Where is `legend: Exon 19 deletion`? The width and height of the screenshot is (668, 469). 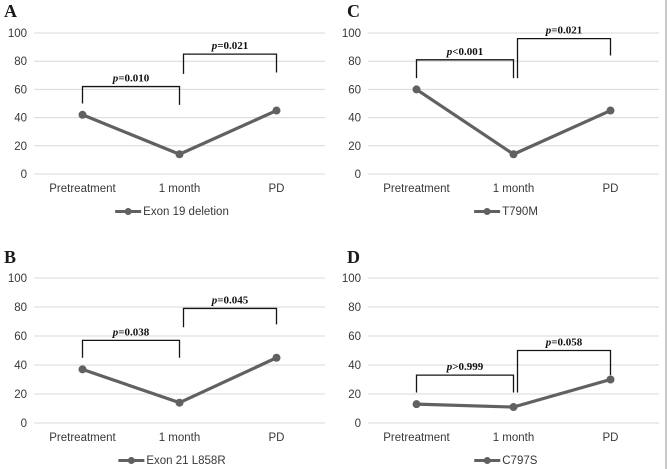 legend: Exon 19 deletion is located at coordinates (172, 212).